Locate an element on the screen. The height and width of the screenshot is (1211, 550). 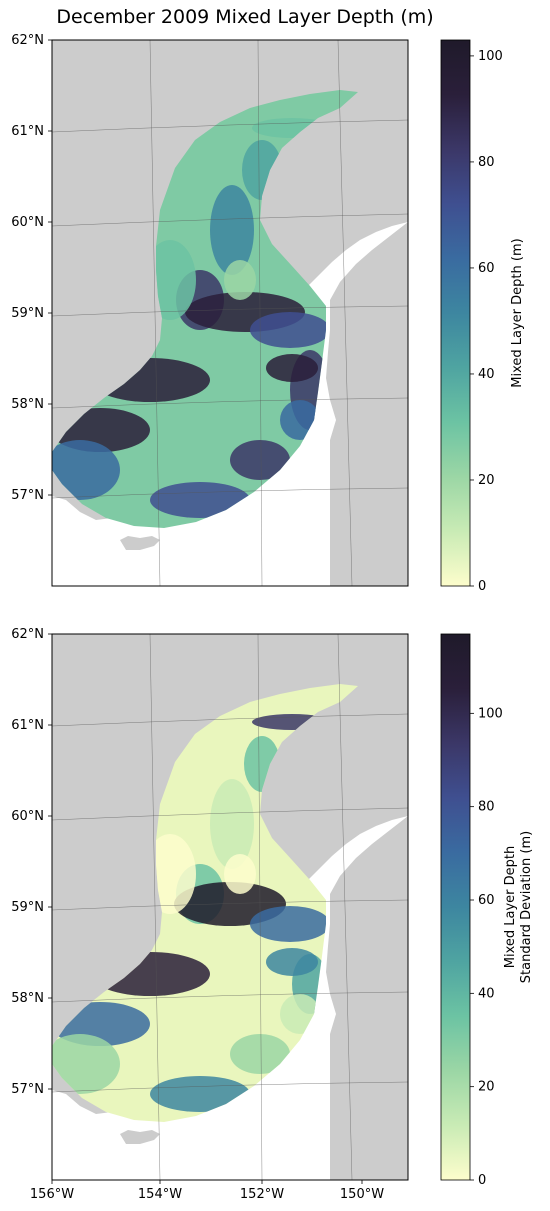
colorbar-top: 0 20 40 60 80 100 Mixed Layer Depth (m) is located at coordinates (482, 316).